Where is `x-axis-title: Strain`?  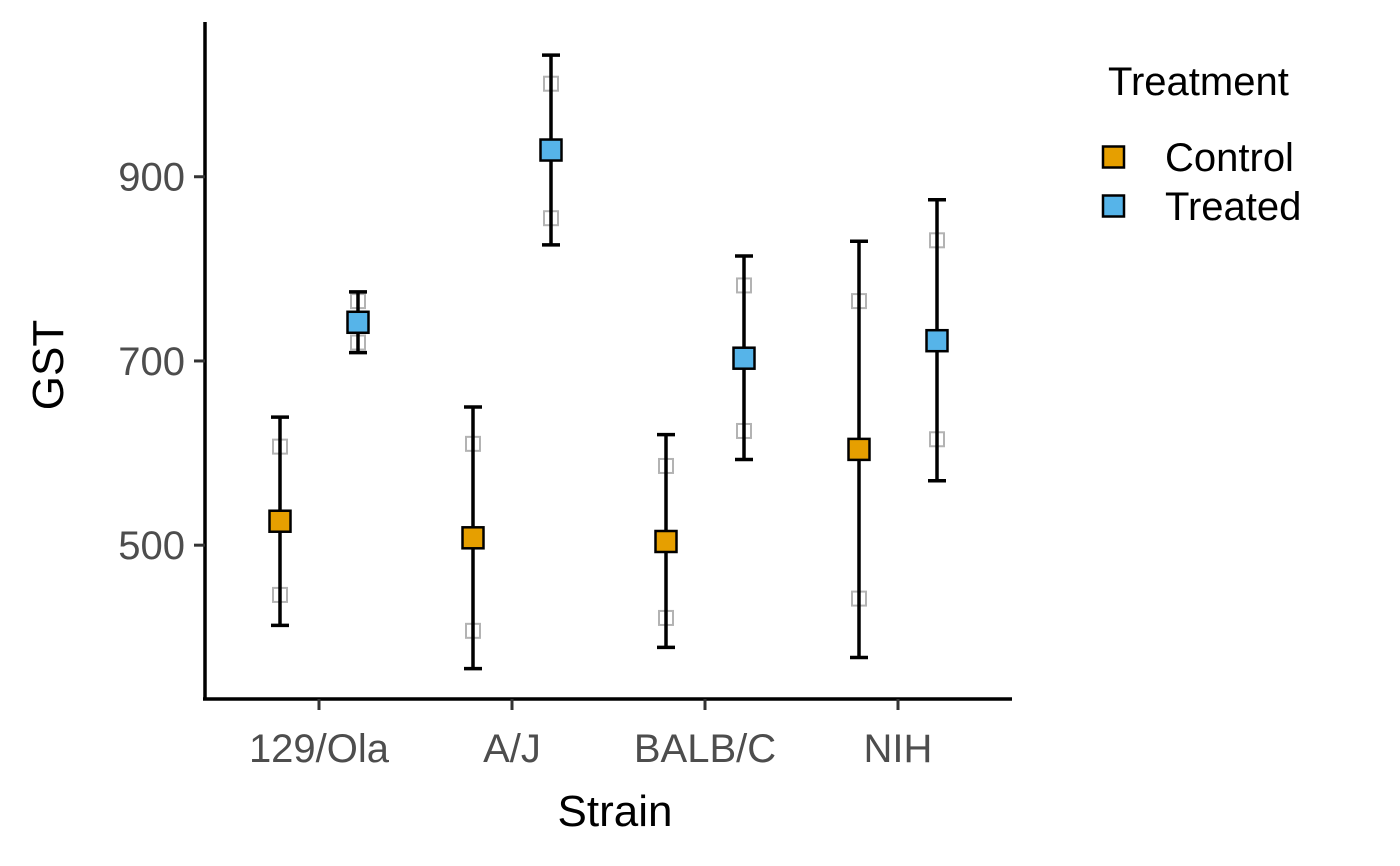 x-axis-title: Strain is located at coordinates (615, 811).